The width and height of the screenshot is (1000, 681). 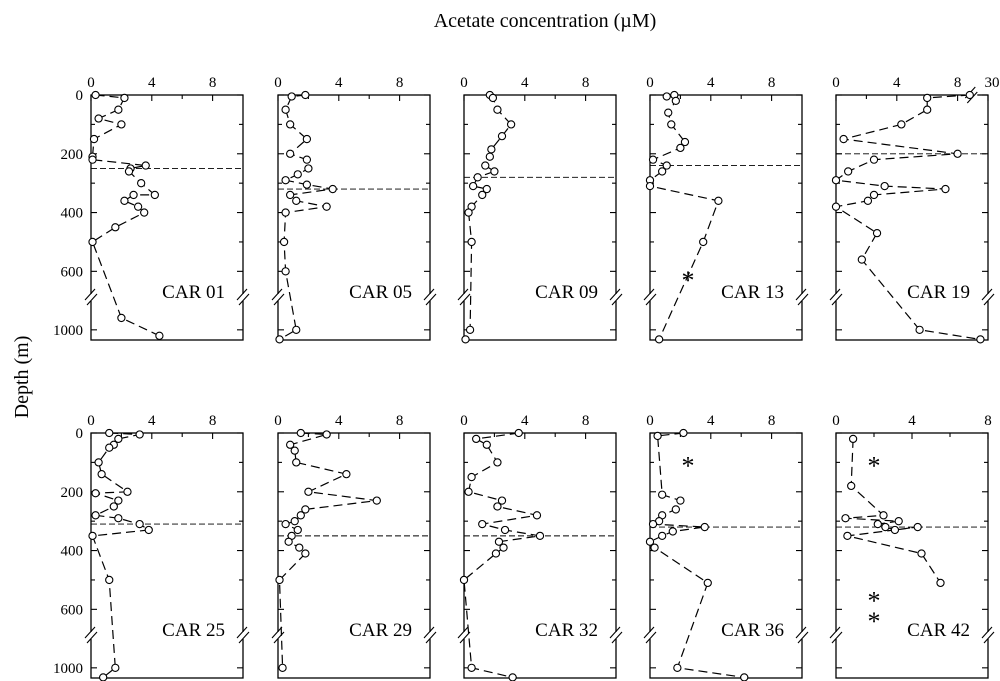 I want to click on panel-label: CAR 05, so click(x=380, y=292).